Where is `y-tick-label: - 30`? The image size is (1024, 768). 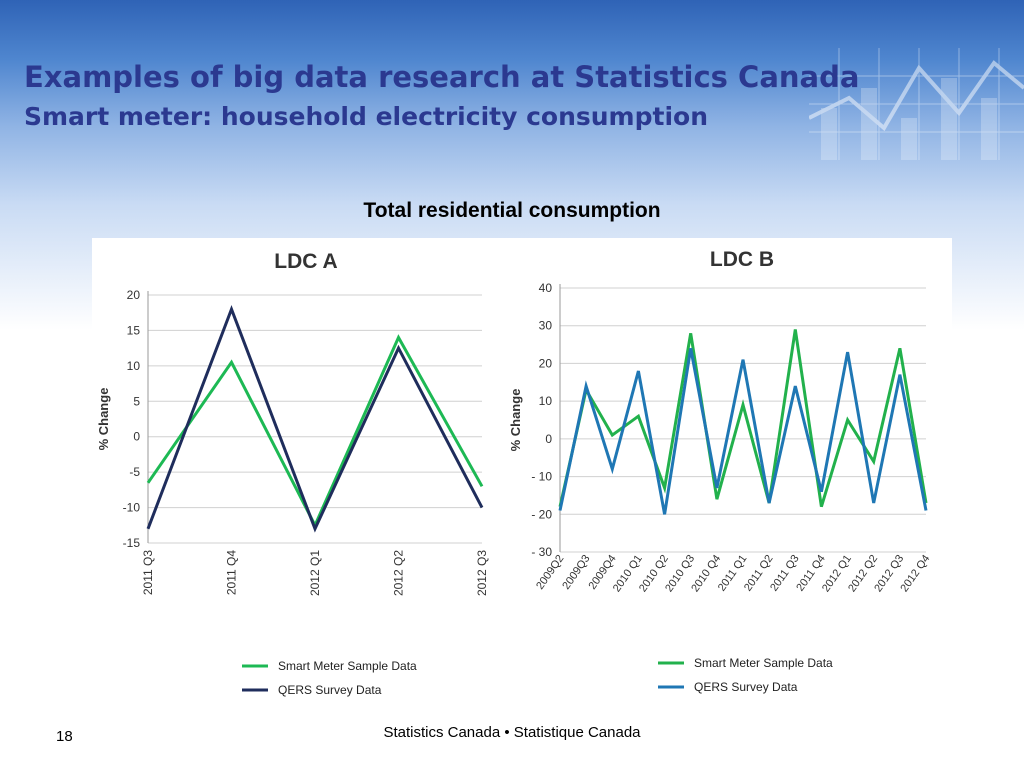
y-tick-label: - 30 is located at coordinates (541, 552).